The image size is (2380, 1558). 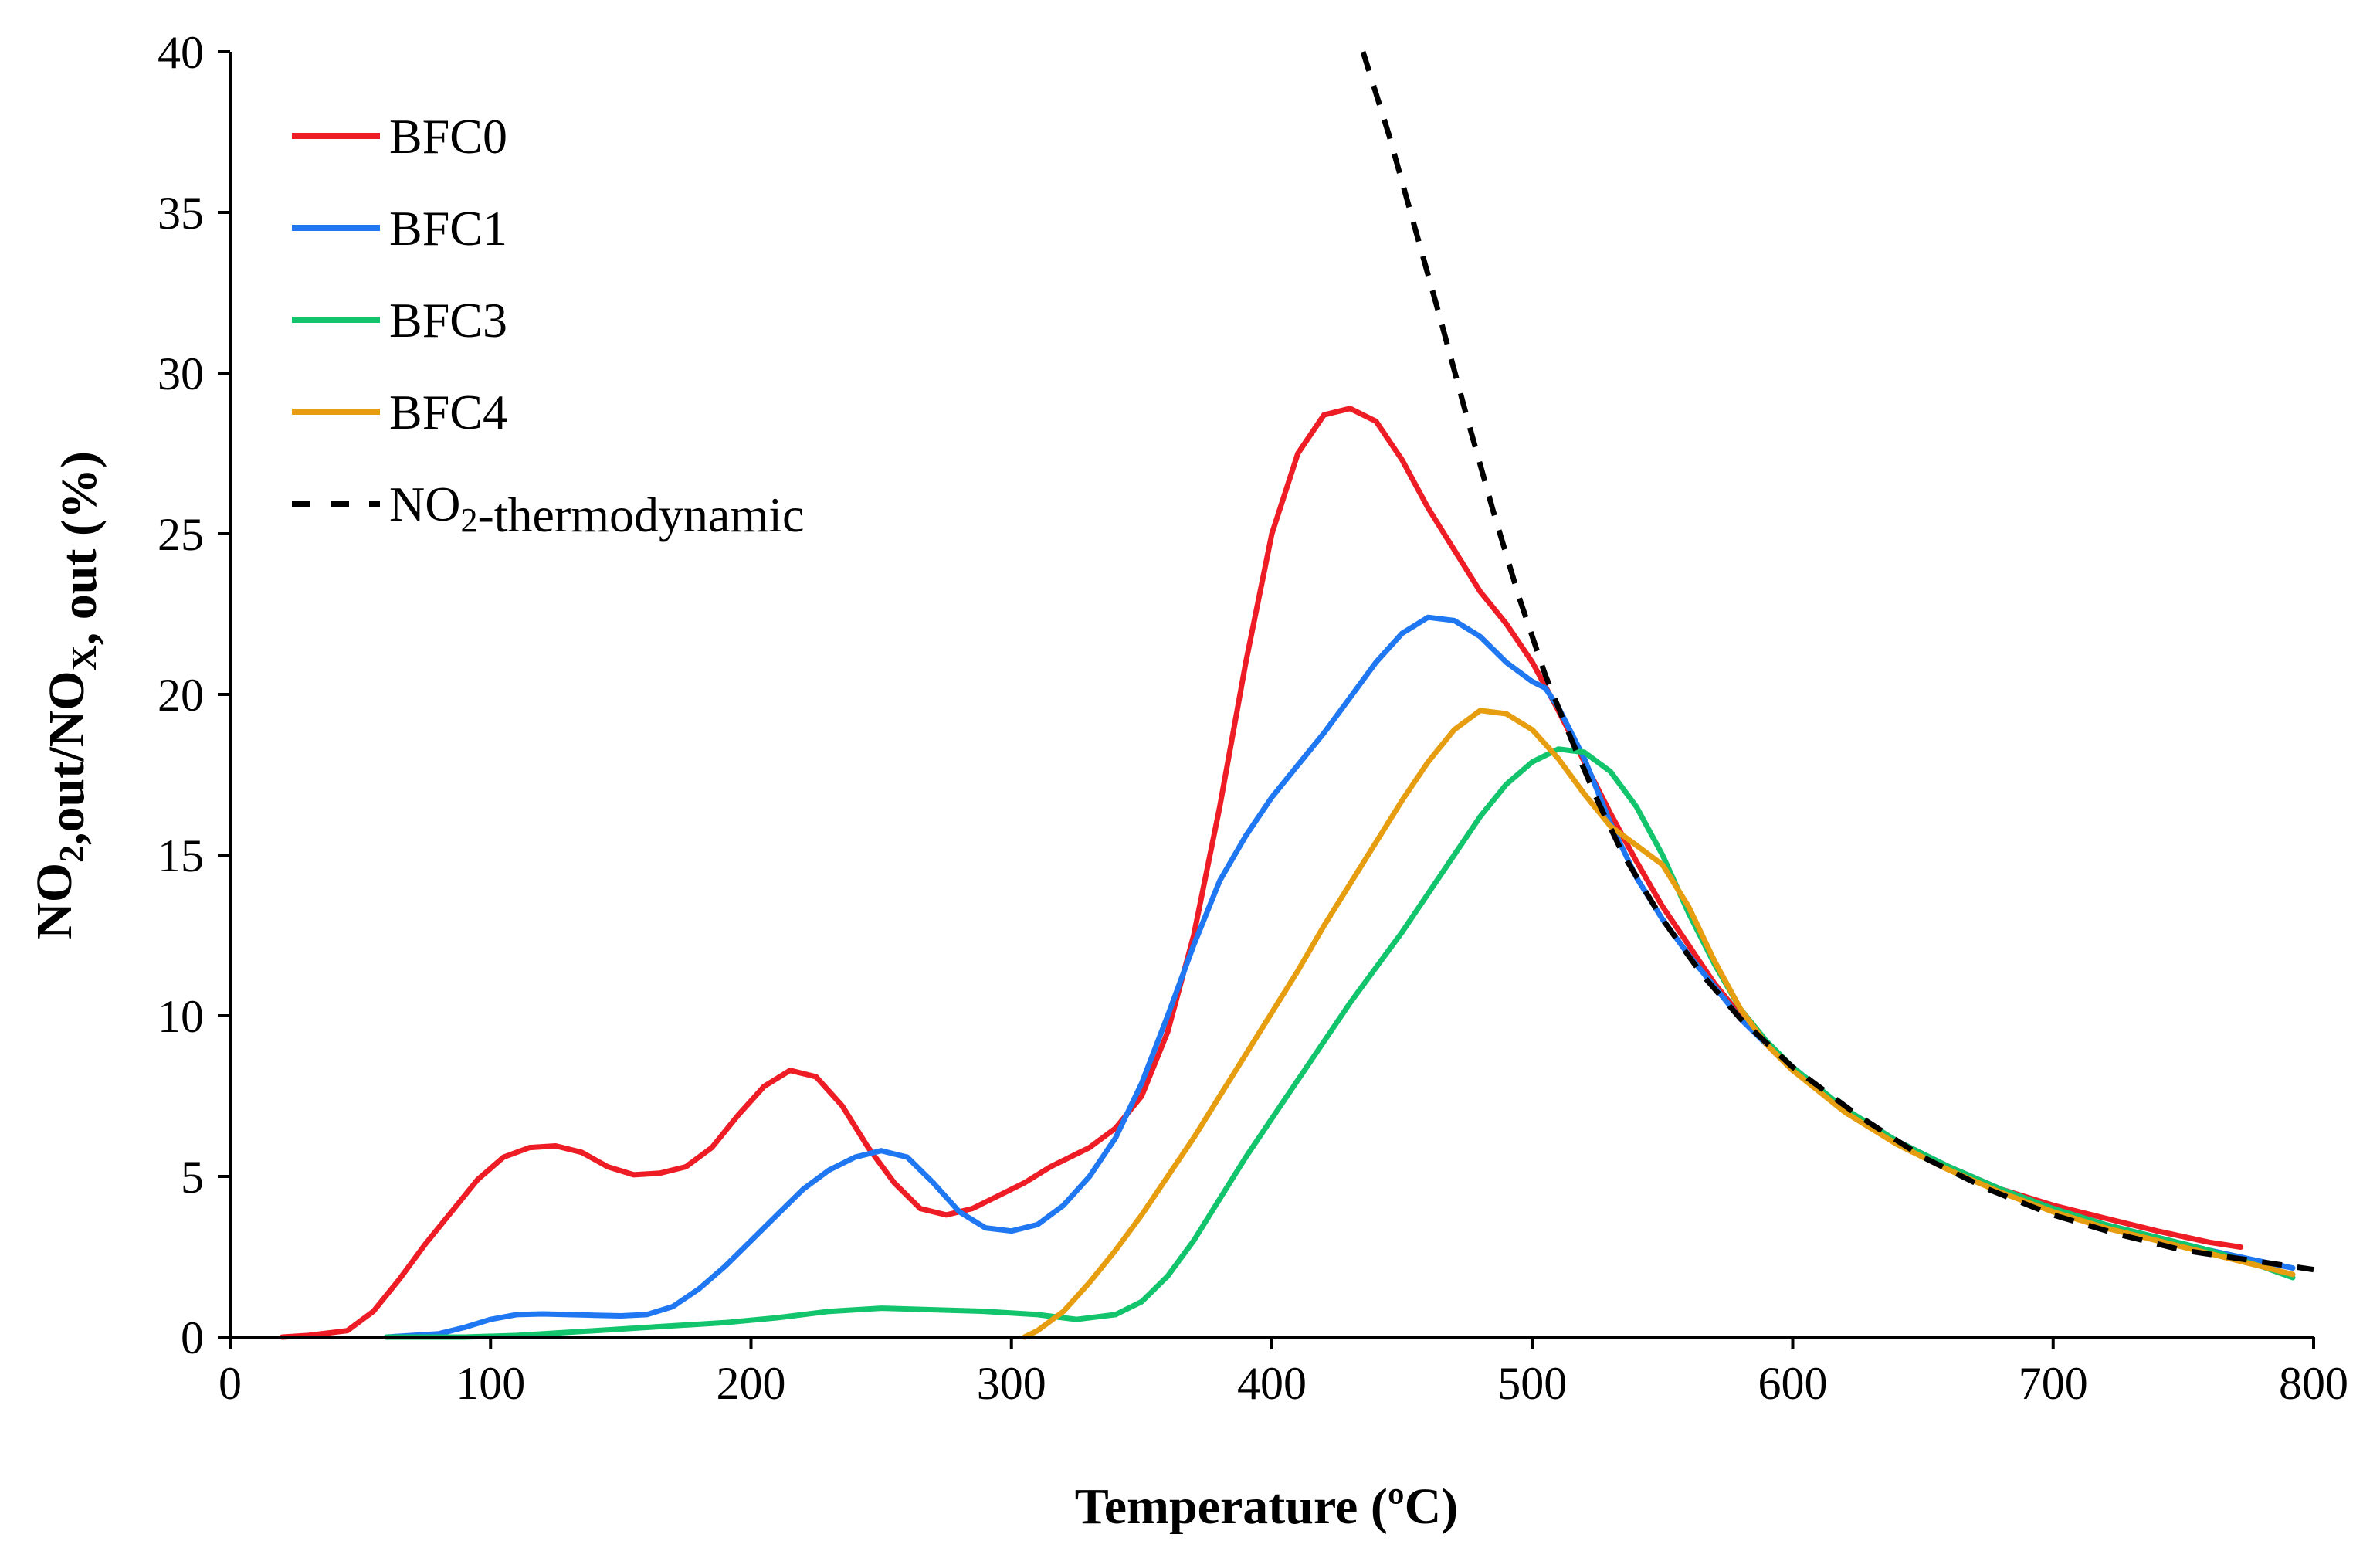 I want to click on label-text: BFC3, so click(x=448, y=321).